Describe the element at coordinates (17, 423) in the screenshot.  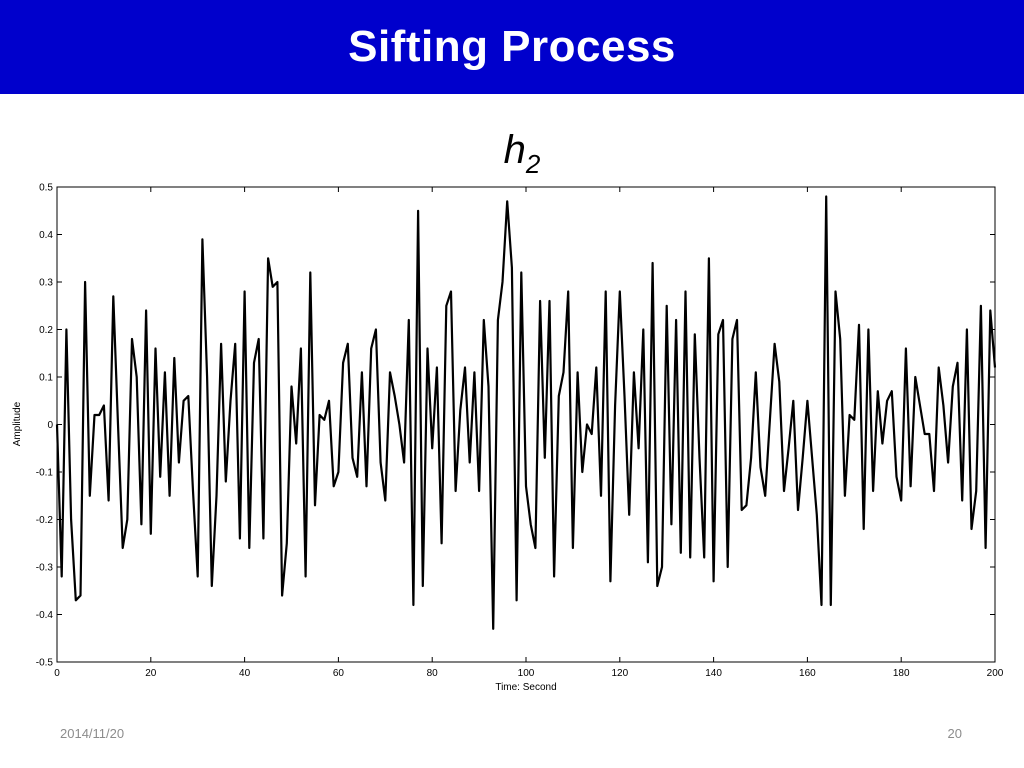
I see `y-axis-label: Amplitude` at that location.